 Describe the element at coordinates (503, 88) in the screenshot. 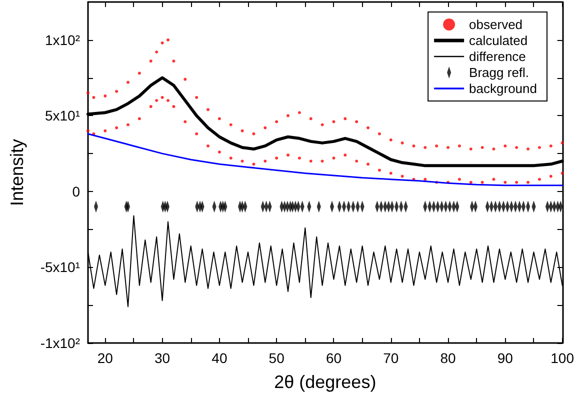

I see `legend-label: background` at that location.